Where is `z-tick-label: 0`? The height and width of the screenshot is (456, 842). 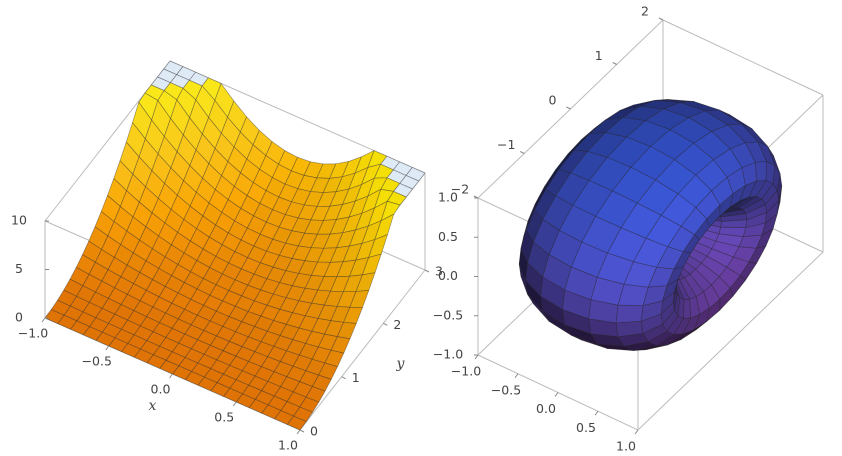
z-tick-label: 0 is located at coordinates (19, 317).